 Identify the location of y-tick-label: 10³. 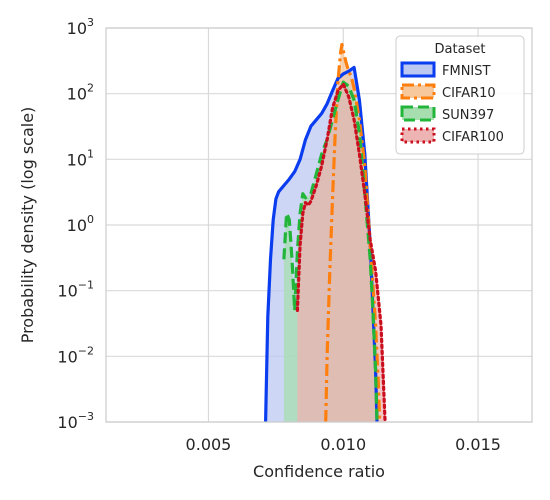
(80, 27).